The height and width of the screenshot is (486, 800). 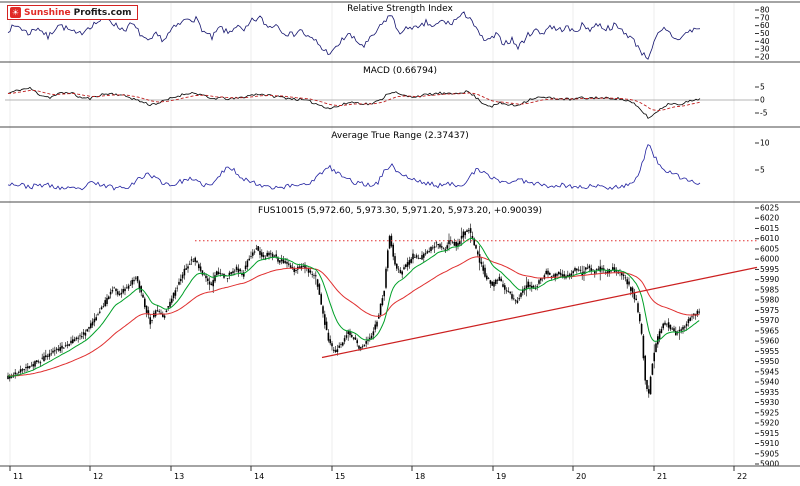 What do you see at coordinates (769, 371) in the screenshot?
I see `svg-text: 5945` at bounding box center [769, 371].